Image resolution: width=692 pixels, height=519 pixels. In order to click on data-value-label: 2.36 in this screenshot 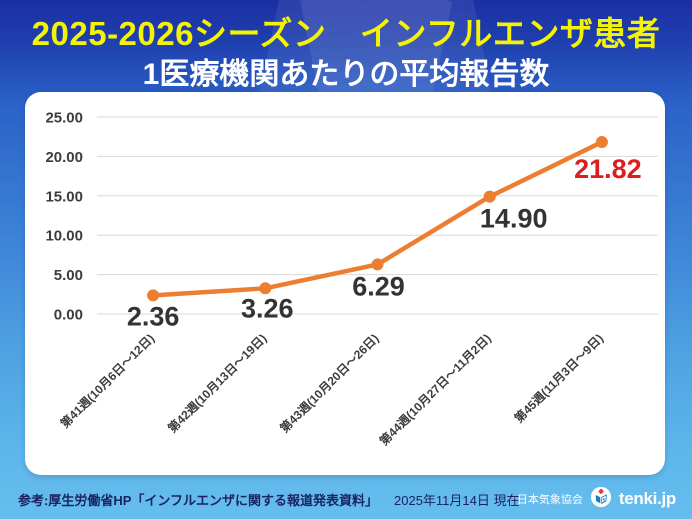, I will do `click(153, 316)`.